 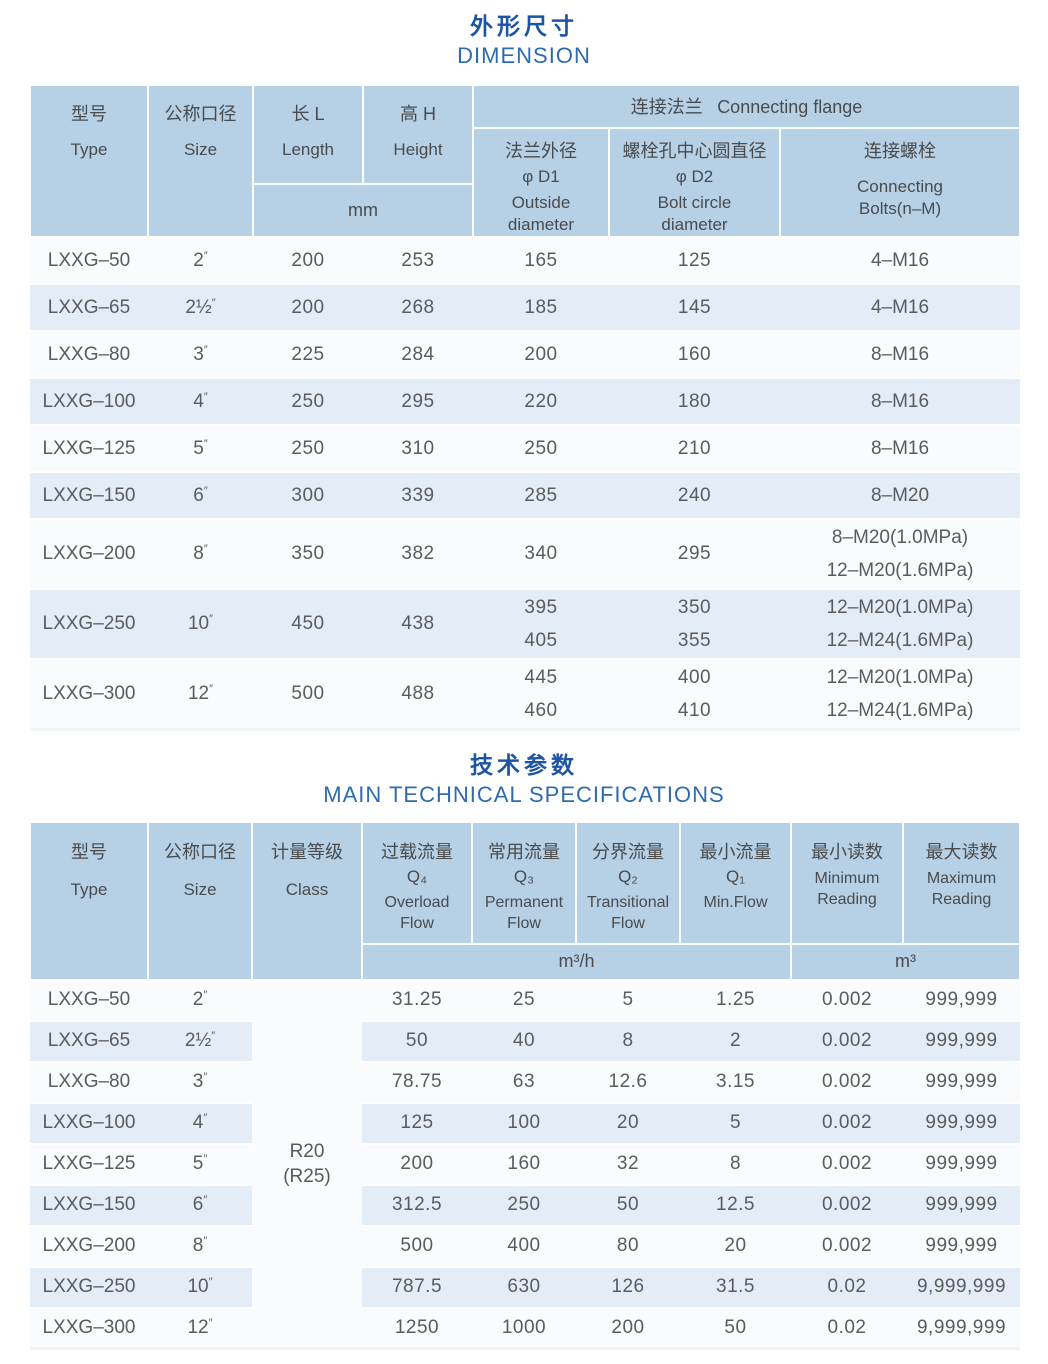 What do you see at coordinates (541, 260) in the screenshot?
I see `d1-cell: 165` at bounding box center [541, 260].